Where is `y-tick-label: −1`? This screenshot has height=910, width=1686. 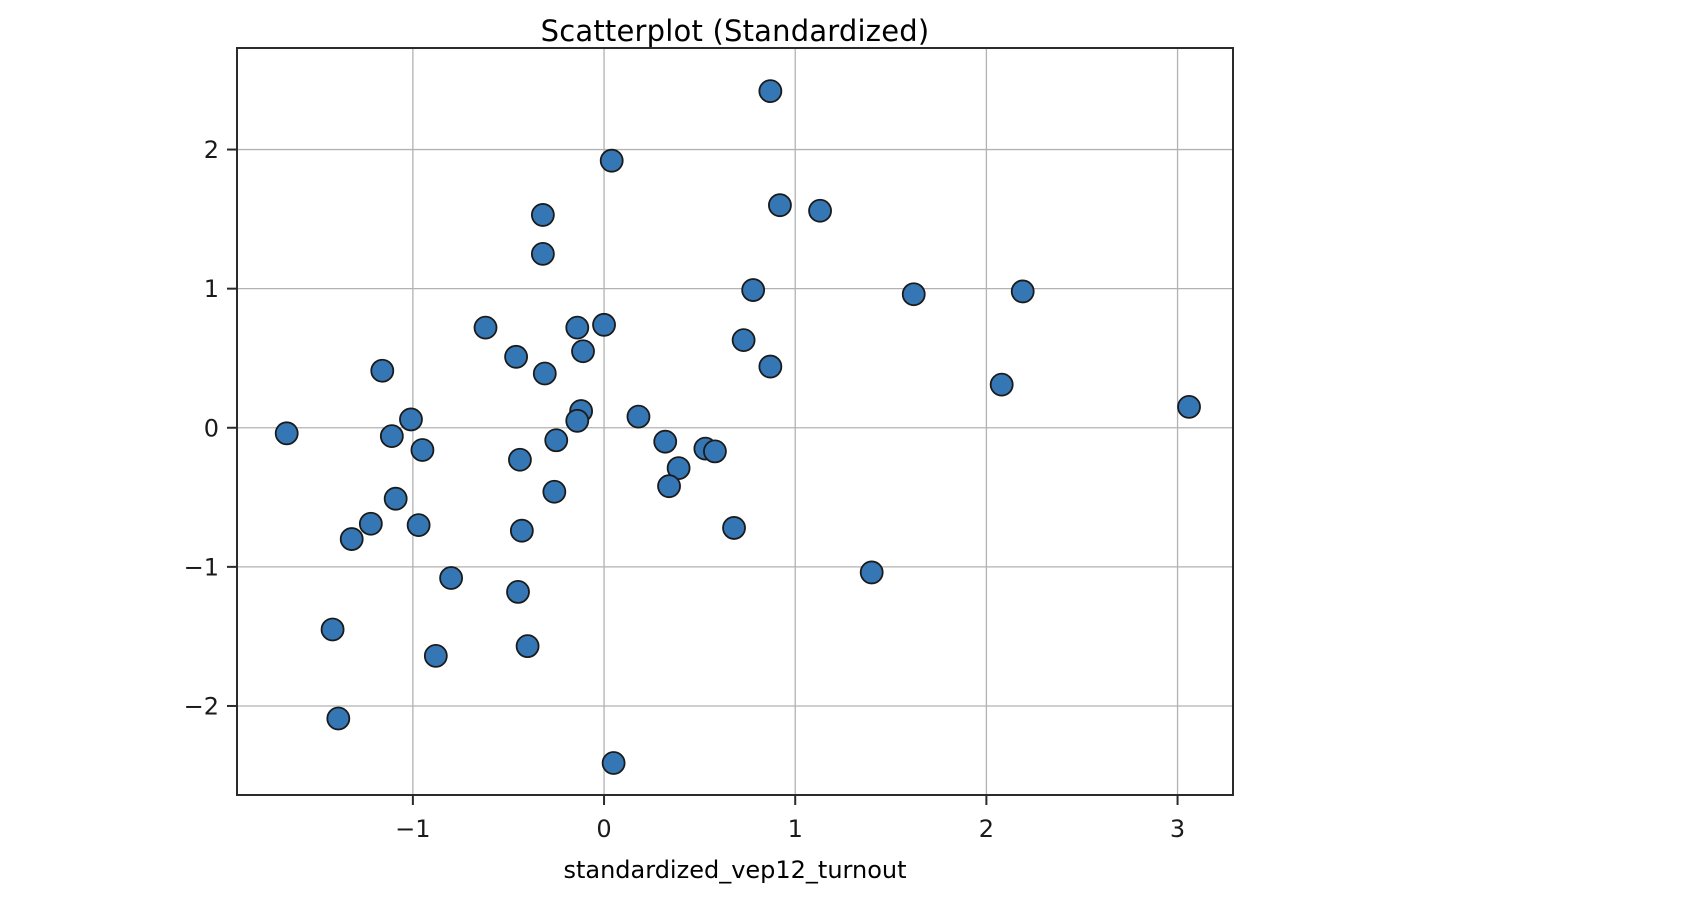
y-tick-label: −1 is located at coordinates (201, 567).